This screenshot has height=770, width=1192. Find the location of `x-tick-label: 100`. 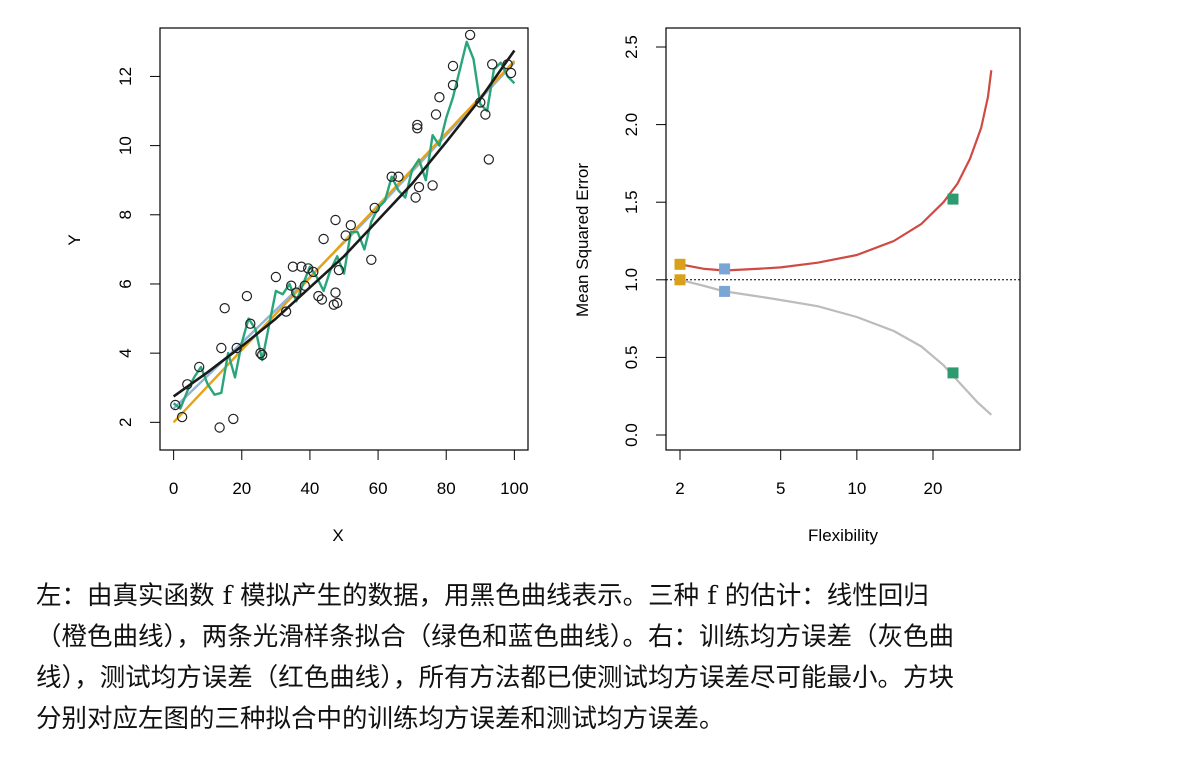

x-tick-label: 100 is located at coordinates (514, 488).